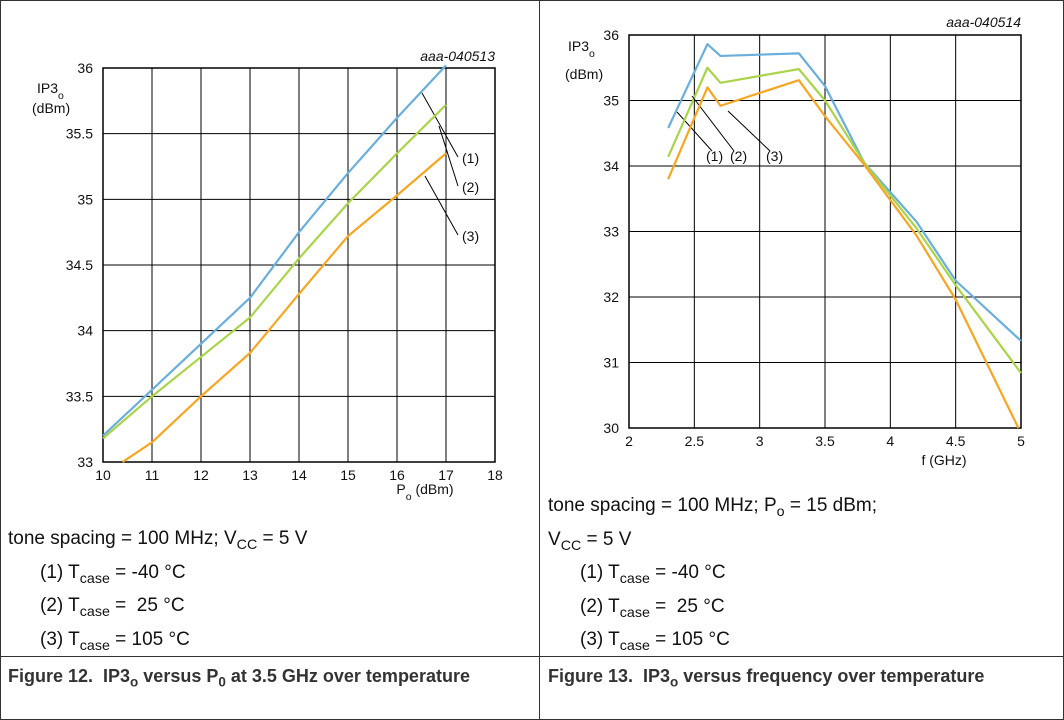 The image size is (1064, 720). Describe the element at coordinates (457, 56) in the screenshot. I see `chart-id: aaa-040513` at that location.